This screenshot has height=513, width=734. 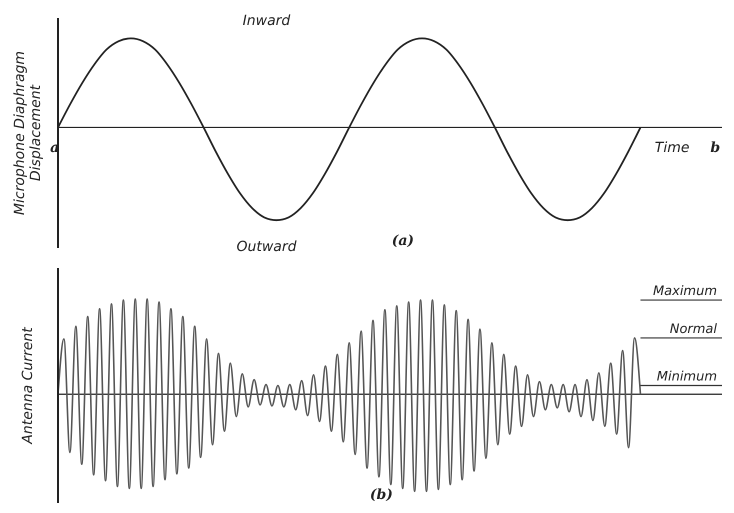 What do you see at coordinates (381, 495) in the screenshot?
I see `annotation: (b)` at bounding box center [381, 495].